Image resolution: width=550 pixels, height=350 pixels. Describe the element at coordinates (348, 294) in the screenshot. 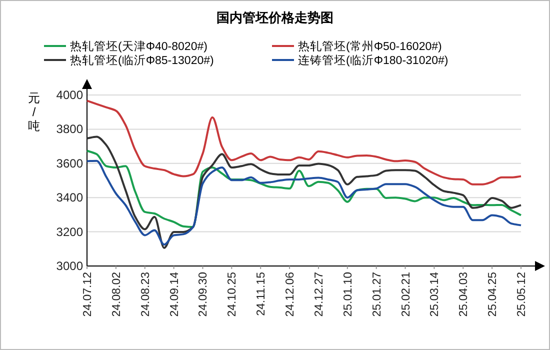

I see `x-tick-label: 25.01.10` at that location.